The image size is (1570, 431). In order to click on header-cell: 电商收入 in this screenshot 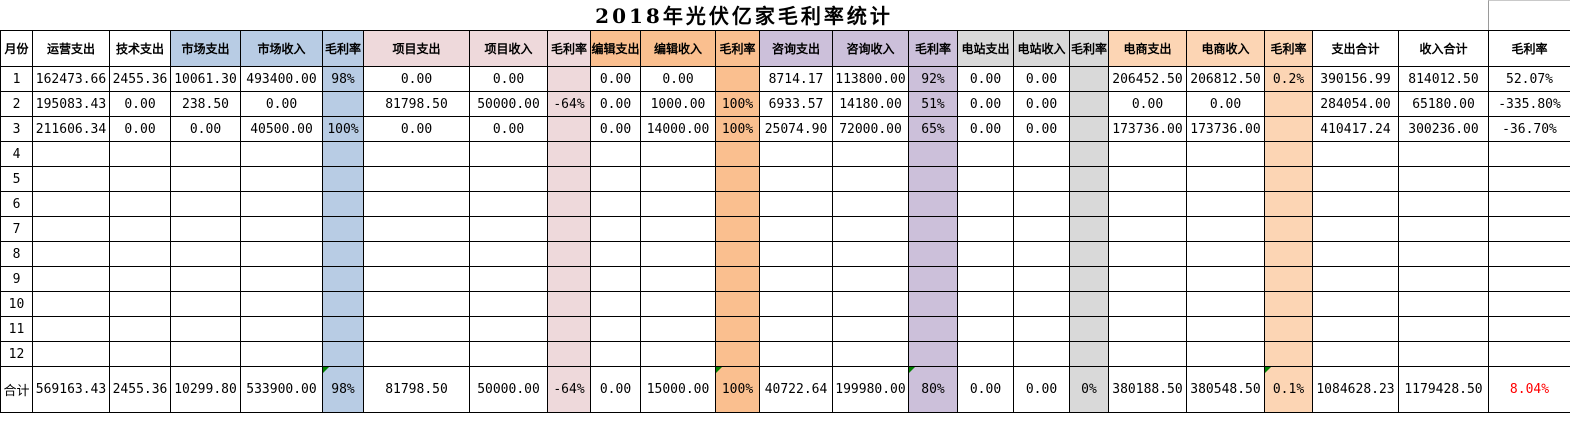, I will do `click(1225, 48)`.